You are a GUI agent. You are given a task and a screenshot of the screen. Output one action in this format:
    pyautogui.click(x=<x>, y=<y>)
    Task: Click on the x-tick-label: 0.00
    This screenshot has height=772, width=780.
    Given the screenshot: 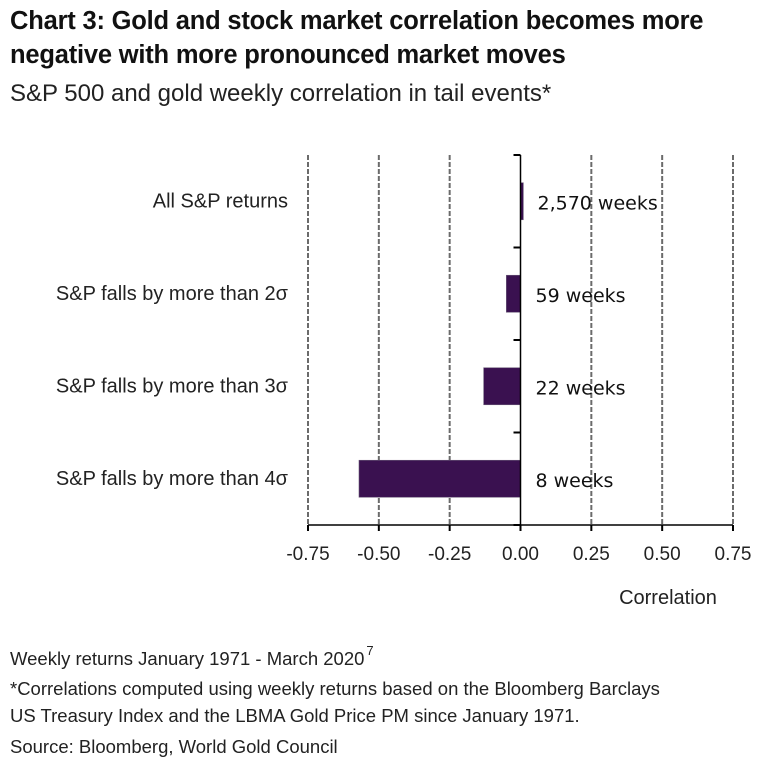 What is the action you would take?
    pyautogui.click(x=520, y=554)
    